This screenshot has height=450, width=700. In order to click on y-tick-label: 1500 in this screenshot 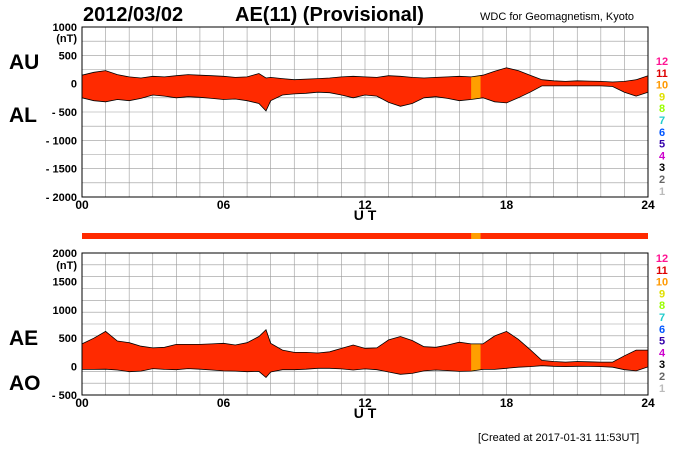, I will do `click(65, 282)`.